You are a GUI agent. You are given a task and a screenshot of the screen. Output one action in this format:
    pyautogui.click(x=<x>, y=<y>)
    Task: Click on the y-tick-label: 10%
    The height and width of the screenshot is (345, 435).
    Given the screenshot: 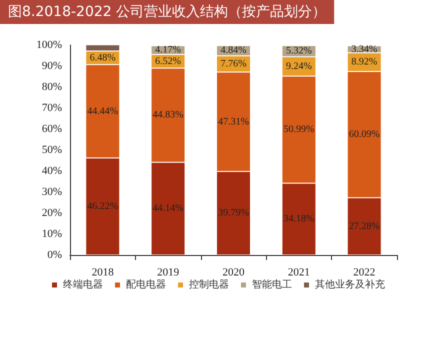 What is the action you would take?
    pyautogui.click(x=52, y=234)
    